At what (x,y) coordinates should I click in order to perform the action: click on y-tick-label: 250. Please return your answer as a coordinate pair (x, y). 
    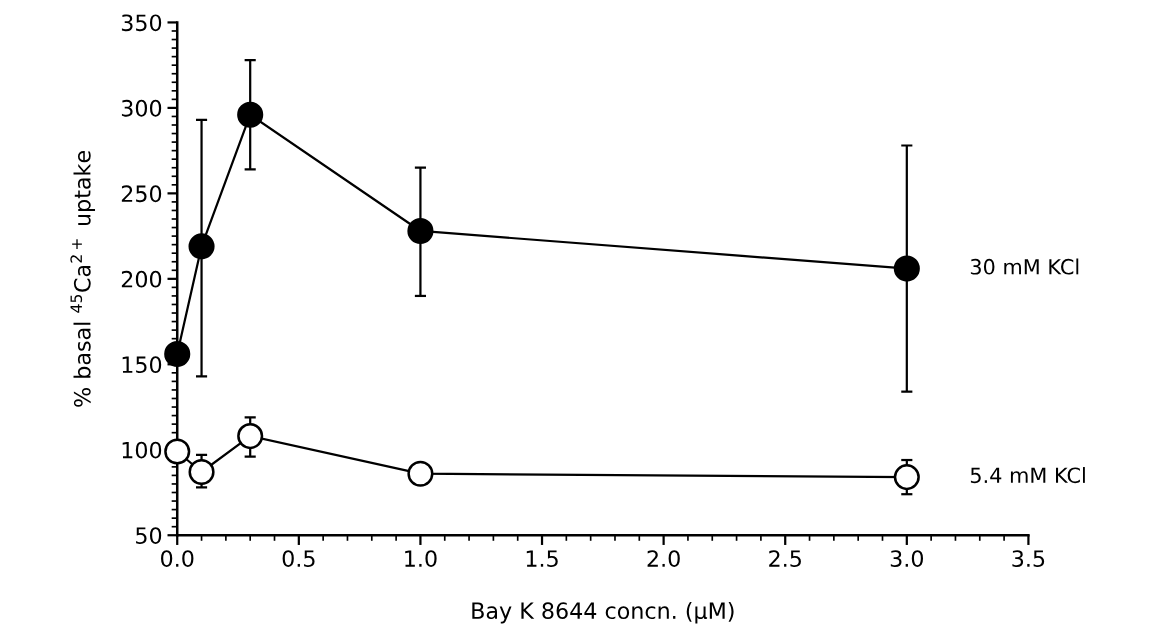
    Looking at the image, I should click on (141, 194).